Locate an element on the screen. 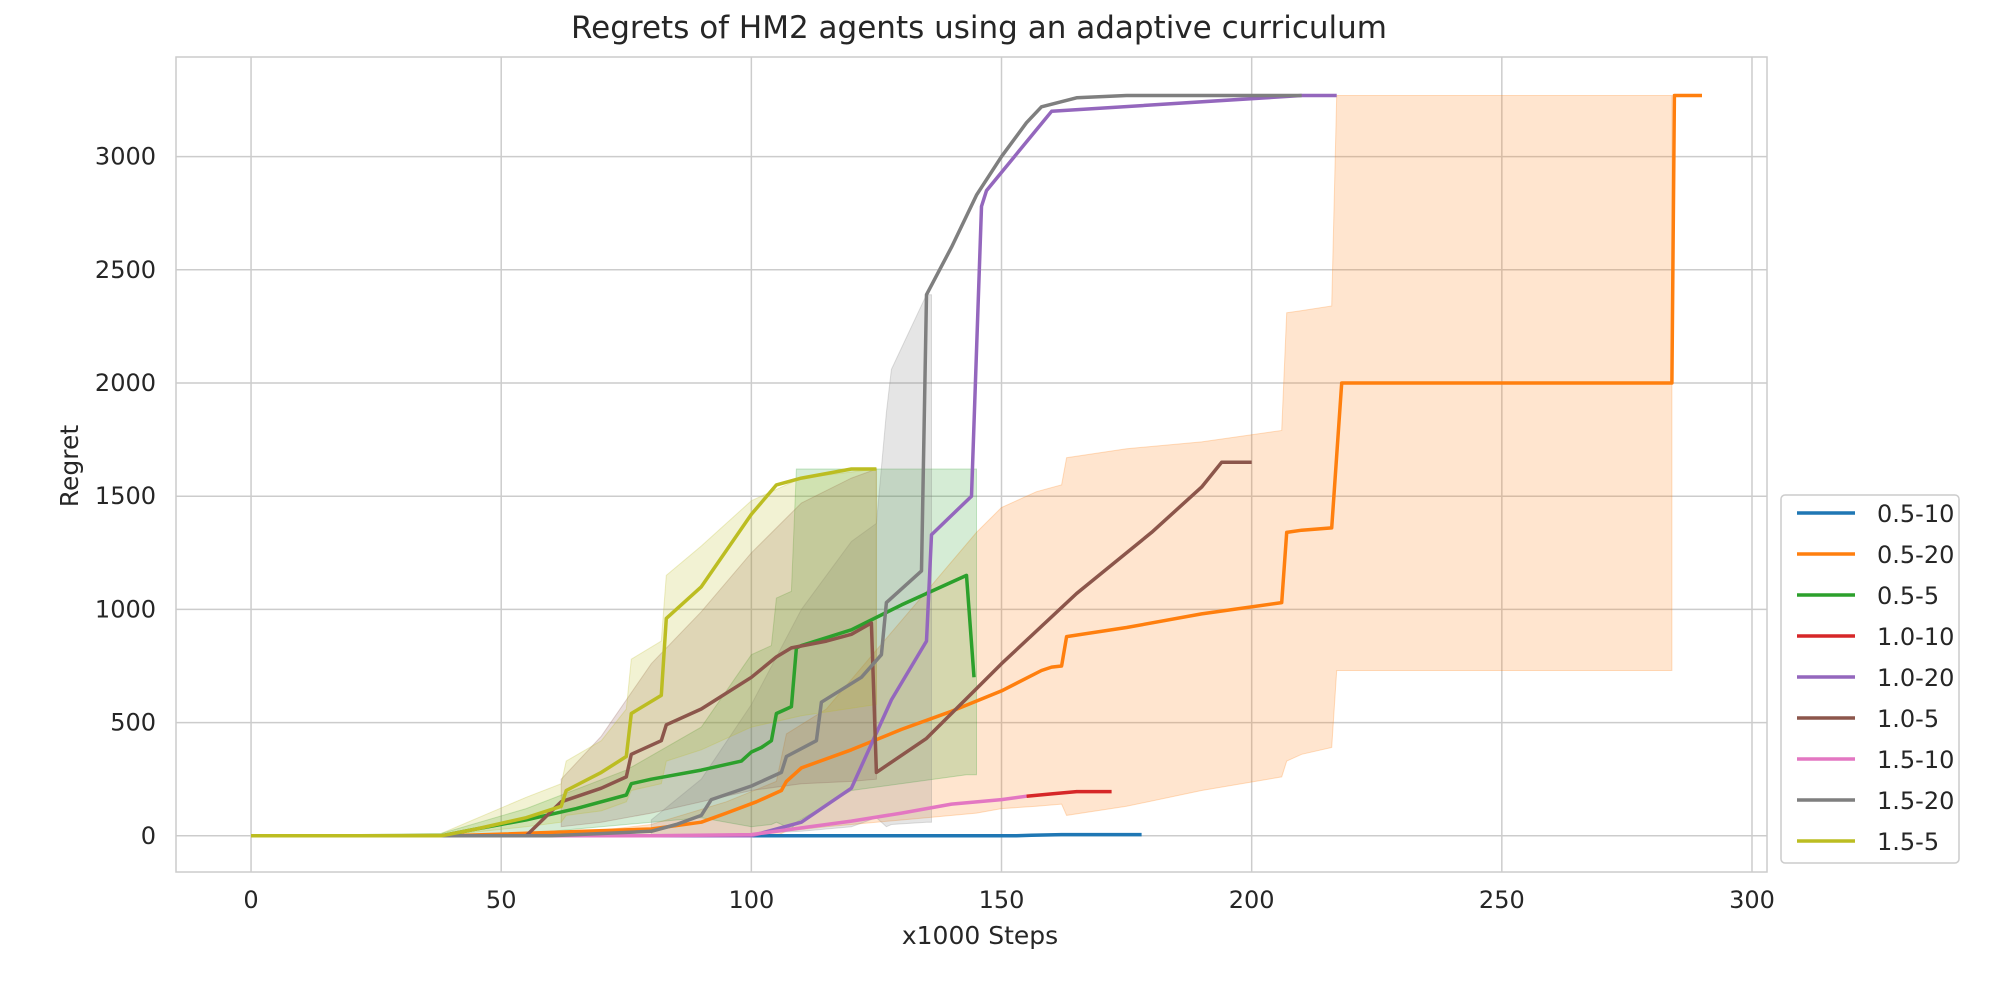 The height and width of the screenshot is (1000, 2000). y-axis-label: Regret is located at coordinates (69, 466).